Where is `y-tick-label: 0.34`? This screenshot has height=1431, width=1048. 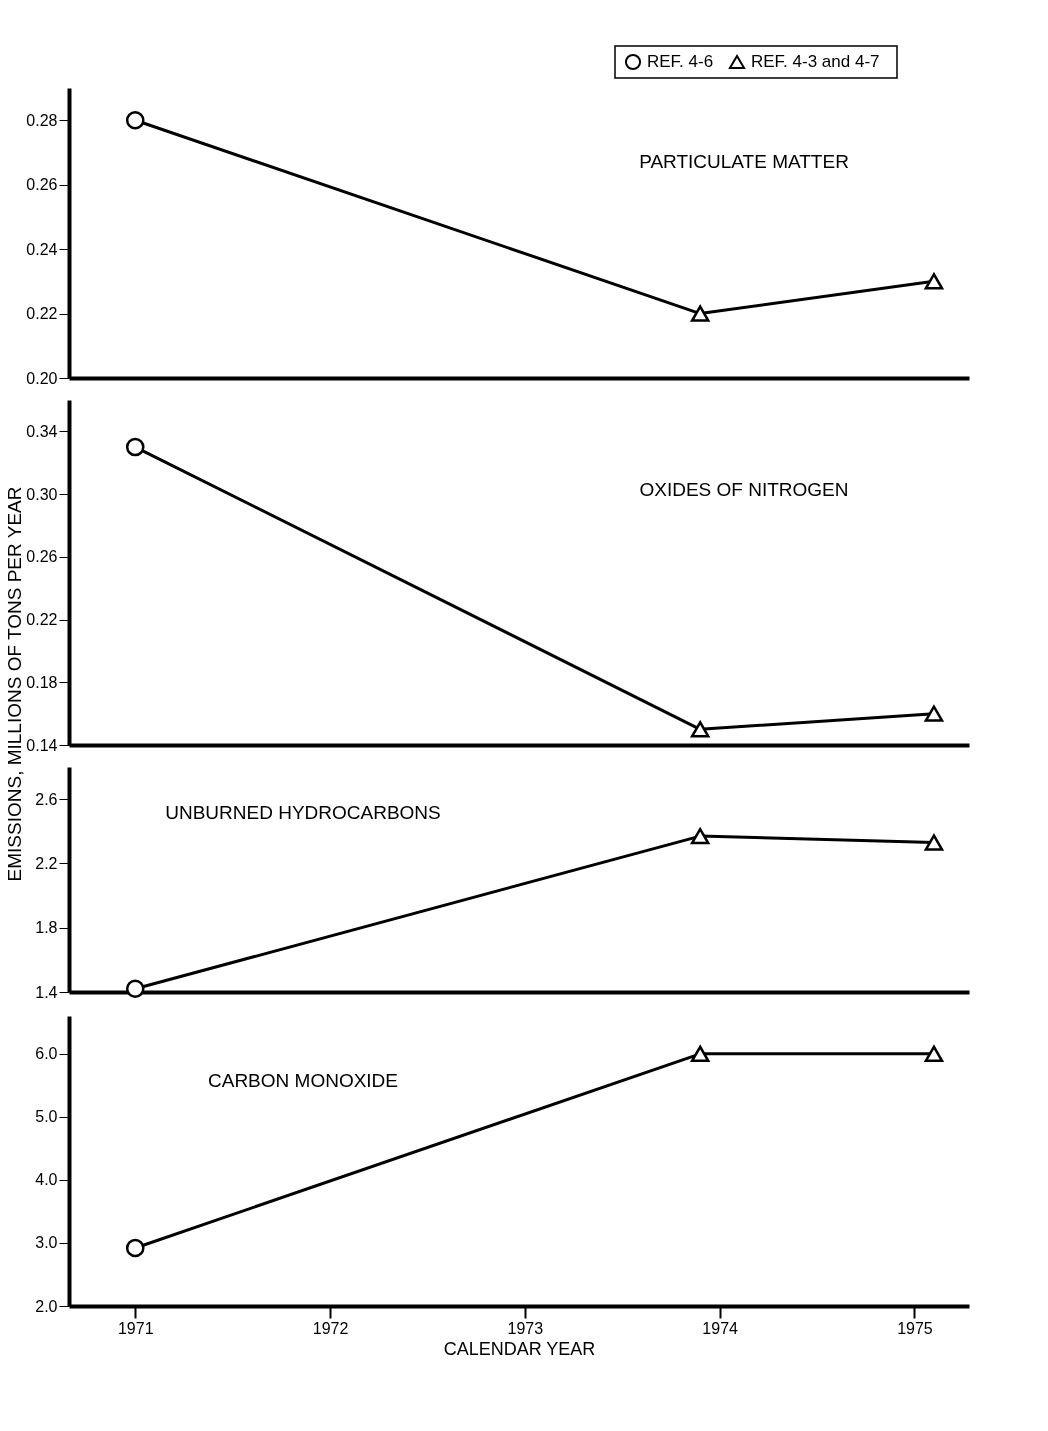
y-tick-label: 0.34 is located at coordinates (42, 431).